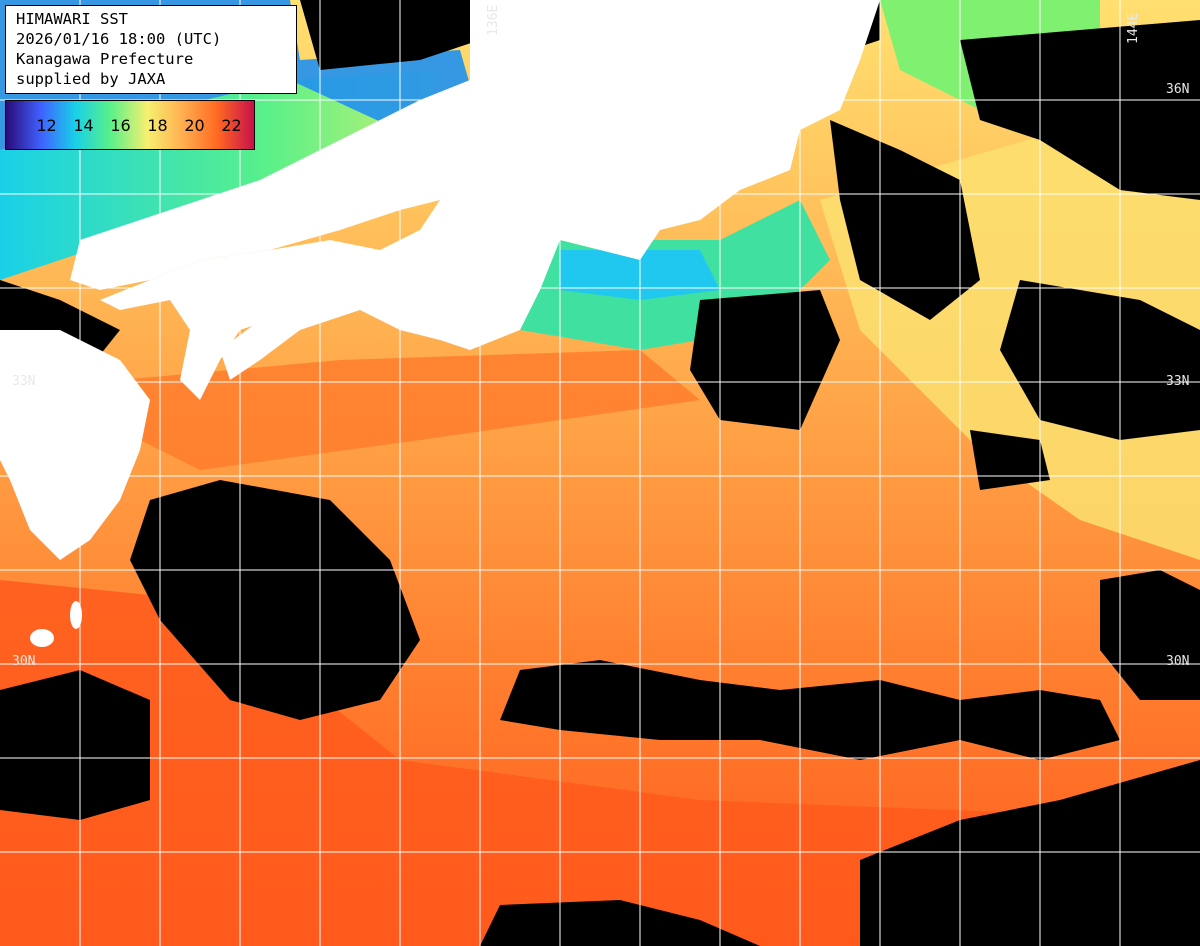  What do you see at coordinates (72, 19) in the screenshot?
I see `product-title: HIMAWARI SST` at bounding box center [72, 19].